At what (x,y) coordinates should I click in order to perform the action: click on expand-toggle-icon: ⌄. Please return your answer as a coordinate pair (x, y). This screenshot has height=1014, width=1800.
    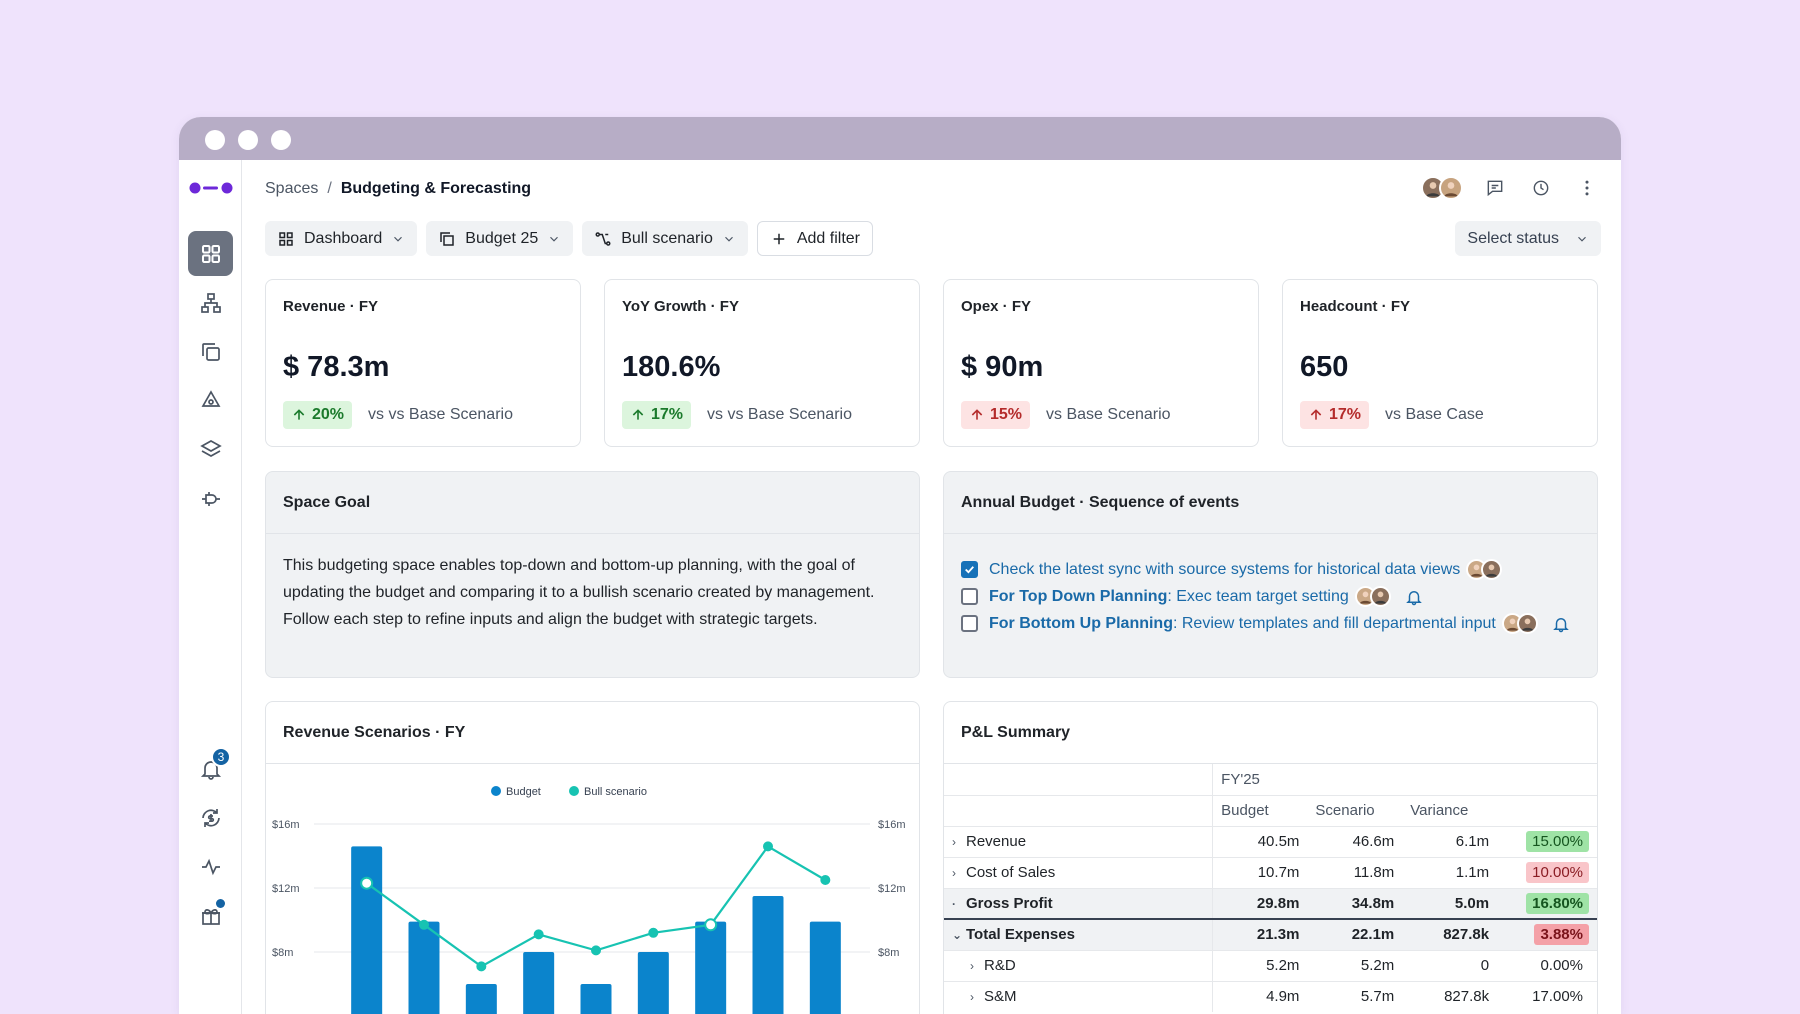
    Looking at the image, I should click on (957, 935).